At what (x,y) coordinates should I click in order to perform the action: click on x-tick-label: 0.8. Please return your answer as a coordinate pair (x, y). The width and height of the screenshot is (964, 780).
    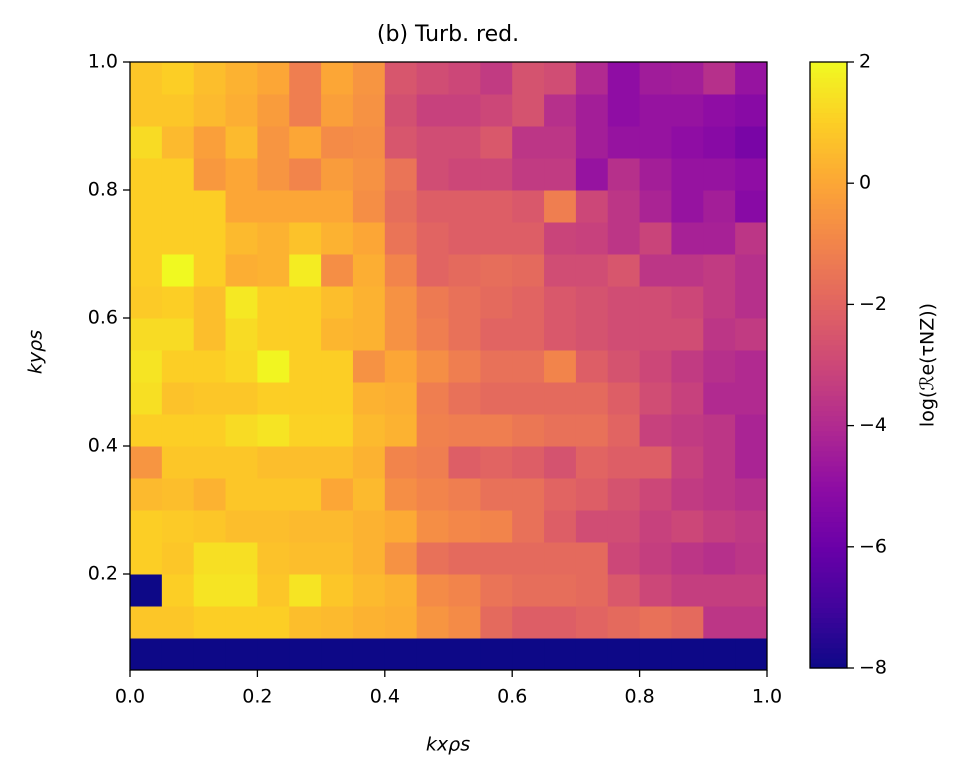
    Looking at the image, I should click on (639, 697).